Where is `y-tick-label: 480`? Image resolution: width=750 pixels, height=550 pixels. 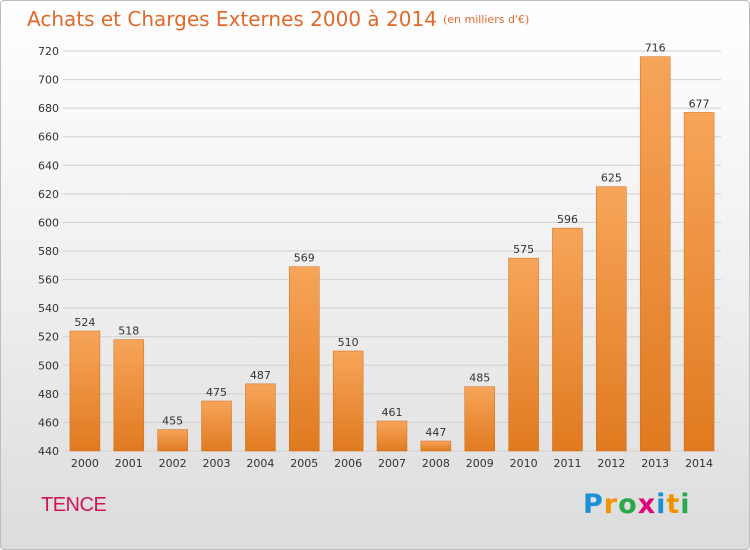 y-tick-label: 480 is located at coordinates (48, 394).